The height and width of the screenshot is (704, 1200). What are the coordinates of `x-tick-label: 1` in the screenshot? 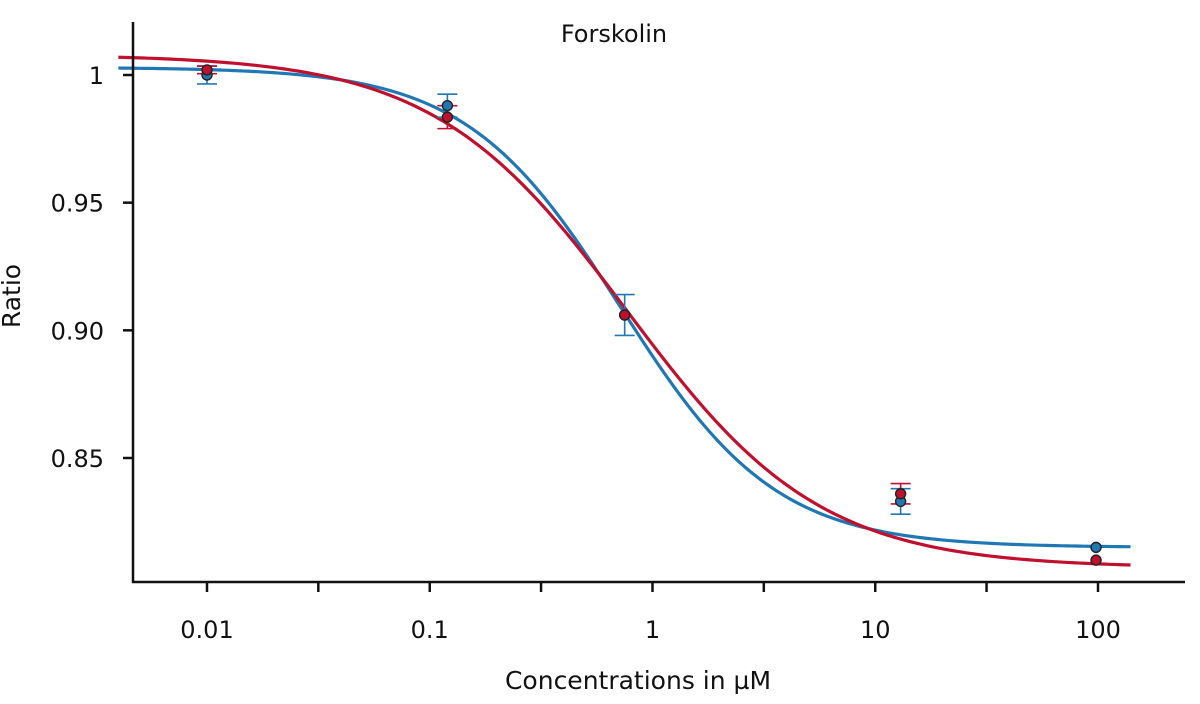 It's located at (652, 630).